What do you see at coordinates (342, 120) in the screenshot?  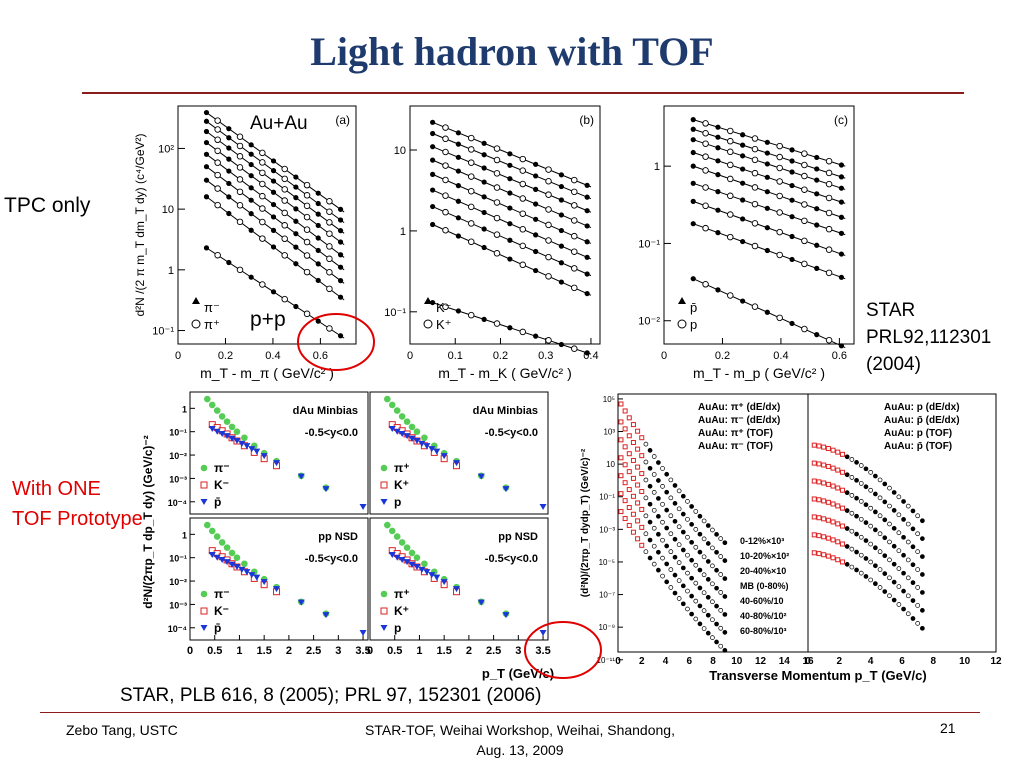 I see `panel-label: (a)` at bounding box center [342, 120].